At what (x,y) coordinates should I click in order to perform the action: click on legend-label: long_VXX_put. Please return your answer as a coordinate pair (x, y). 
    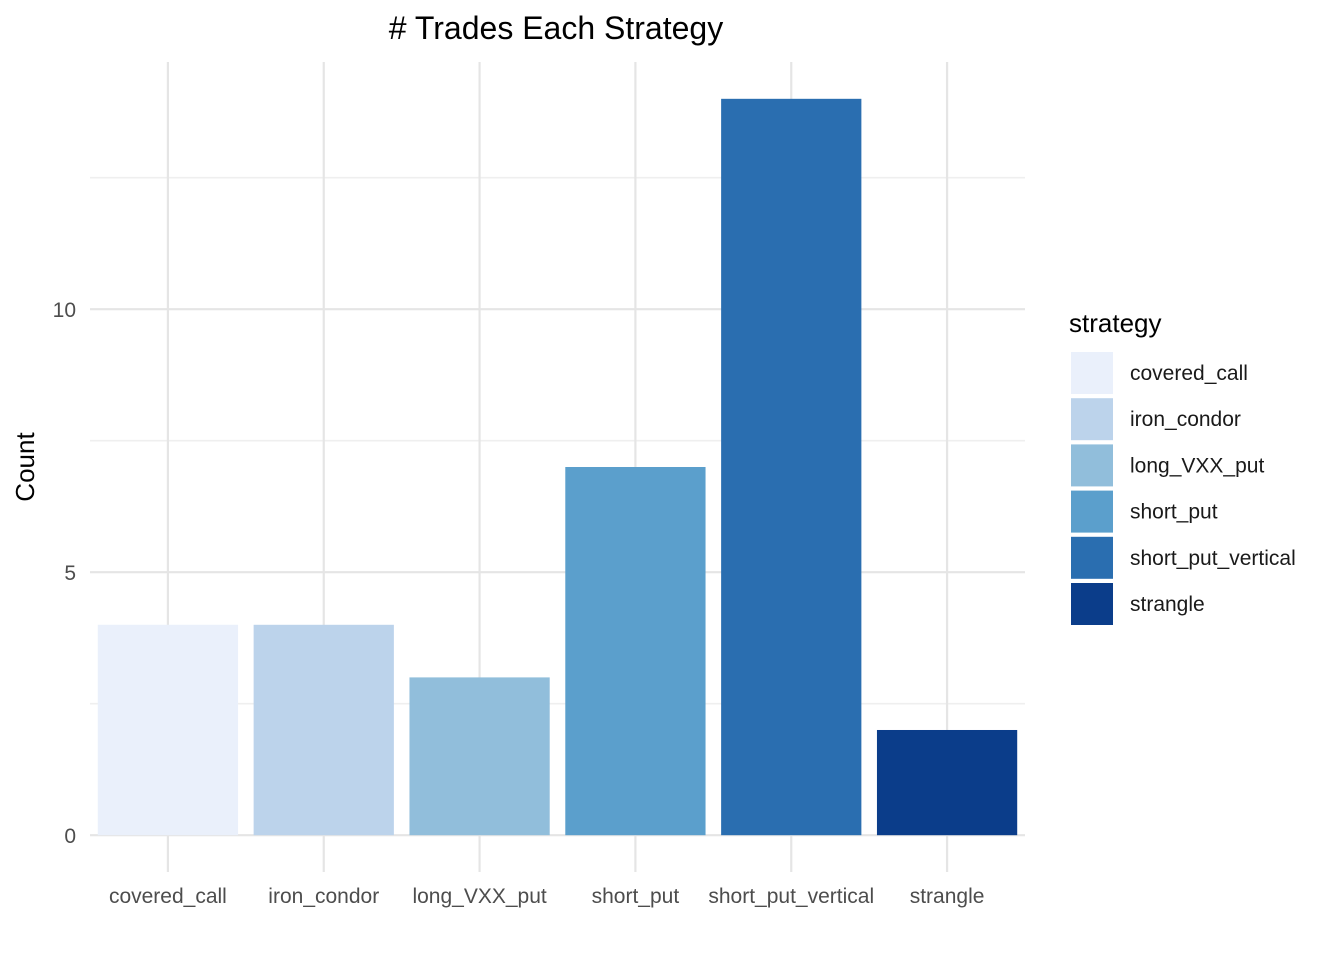
    Looking at the image, I should click on (1197, 465).